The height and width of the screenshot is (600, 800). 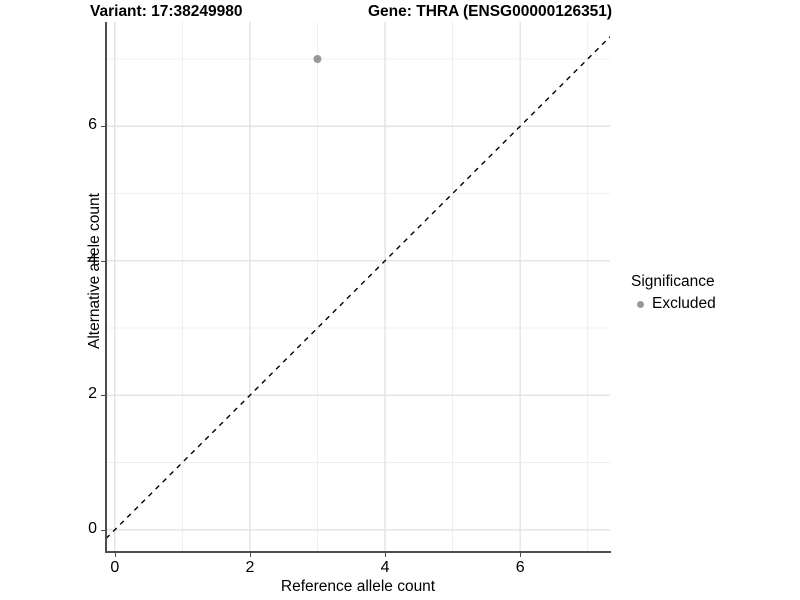 What do you see at coordinates (317, 58) in the screenshot?
I see `data-point` at bounding box center [317, 58].